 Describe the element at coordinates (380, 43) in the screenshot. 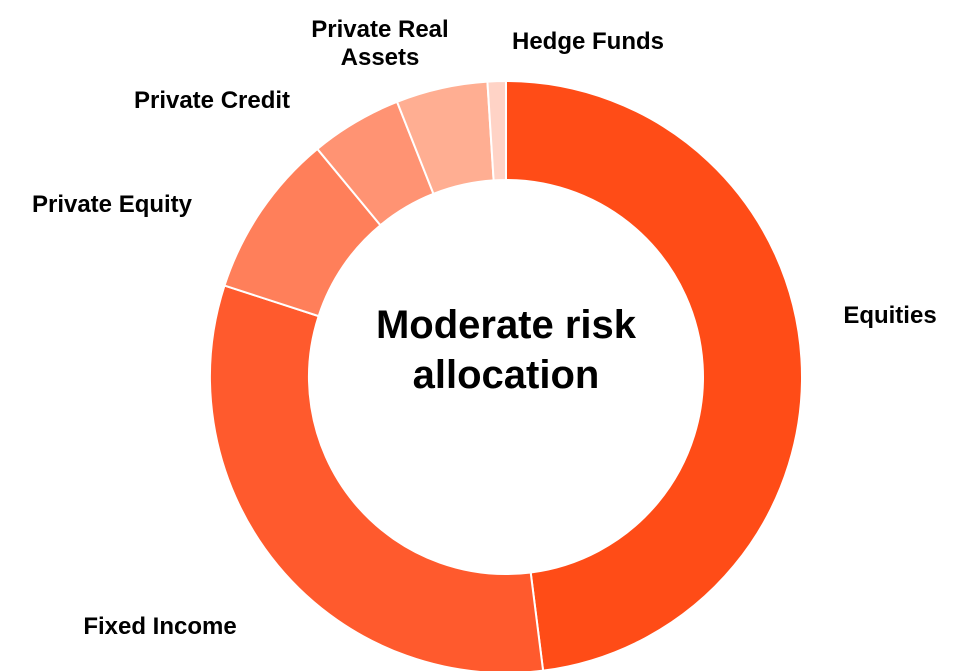

I see `segment-label: Private Real Assets` at that location.